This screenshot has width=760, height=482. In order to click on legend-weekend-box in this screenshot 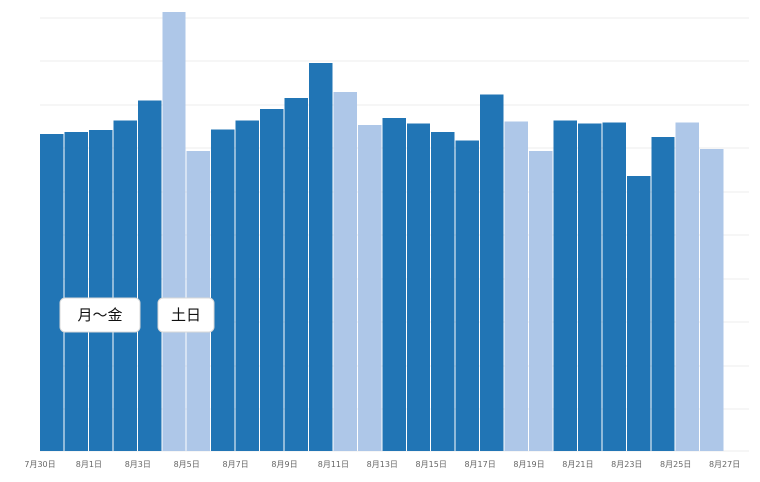, I will do `click(186, 315)`.